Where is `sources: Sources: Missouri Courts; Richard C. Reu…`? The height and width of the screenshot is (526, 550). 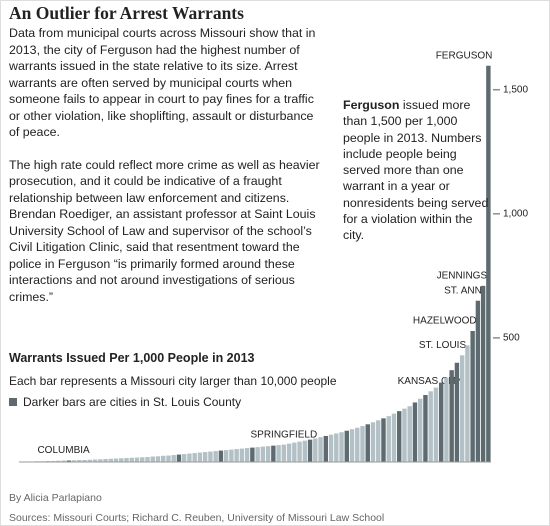
sources: Sources: Missouri Courts; Richard C. Reu… is located at coordinates (197, 518).